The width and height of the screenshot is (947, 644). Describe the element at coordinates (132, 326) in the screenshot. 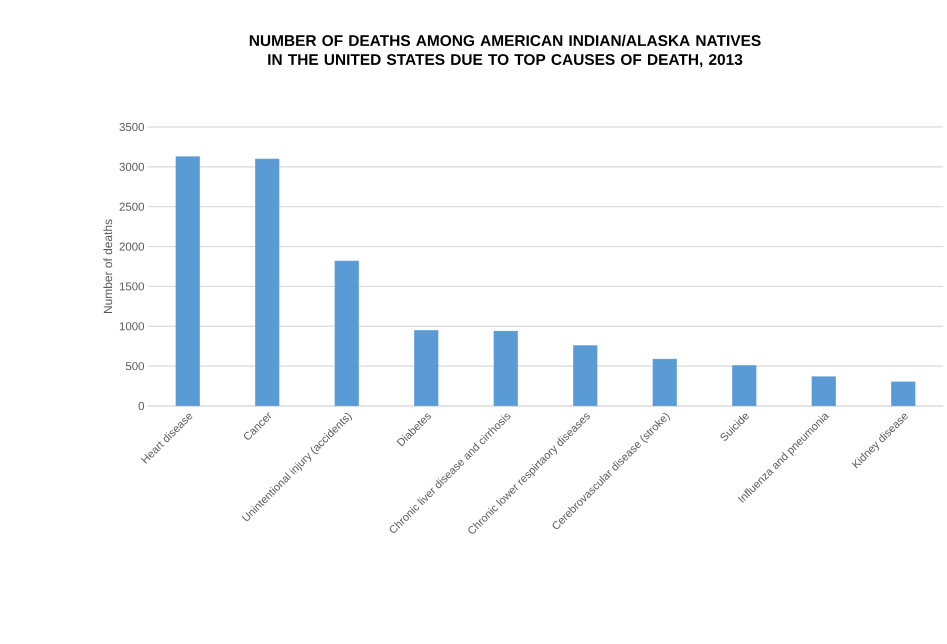

I see `y-tick-label: 1000` at that location.